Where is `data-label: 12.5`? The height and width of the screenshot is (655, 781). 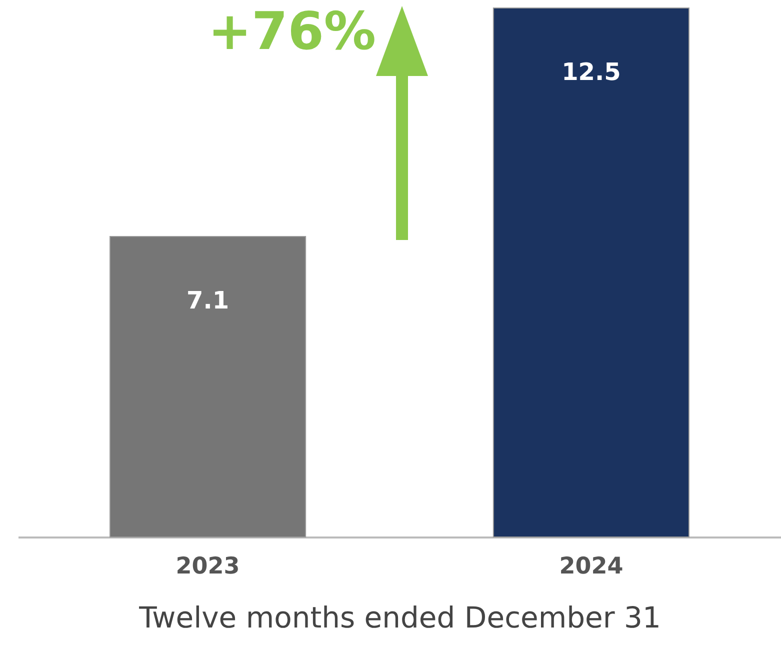
data-label: 12.5 is located at coordinates (591, 72).